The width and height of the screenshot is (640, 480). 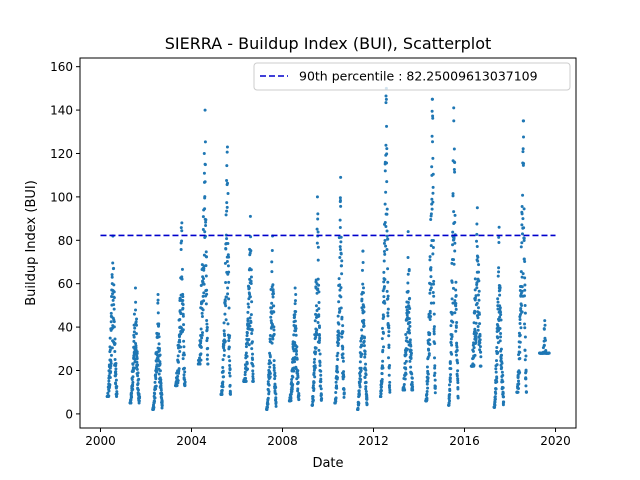 What do you see at coordinates (100, 441) in the screenshot?
I see `x-tick-label: 2000` at bounding box center [100, 441].